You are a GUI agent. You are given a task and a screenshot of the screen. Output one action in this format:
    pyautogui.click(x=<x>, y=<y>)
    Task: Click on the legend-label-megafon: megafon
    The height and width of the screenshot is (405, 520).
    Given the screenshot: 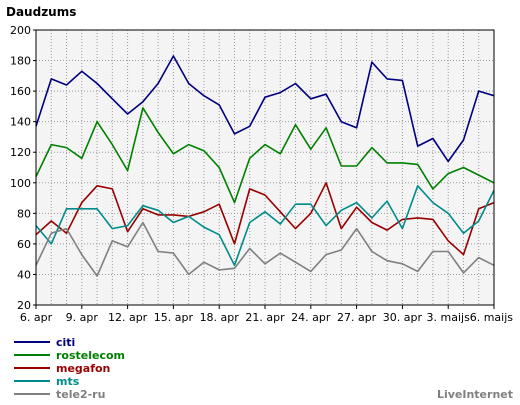 What is the action you would take?
    pyautogui.click(x=83, y=368)
    